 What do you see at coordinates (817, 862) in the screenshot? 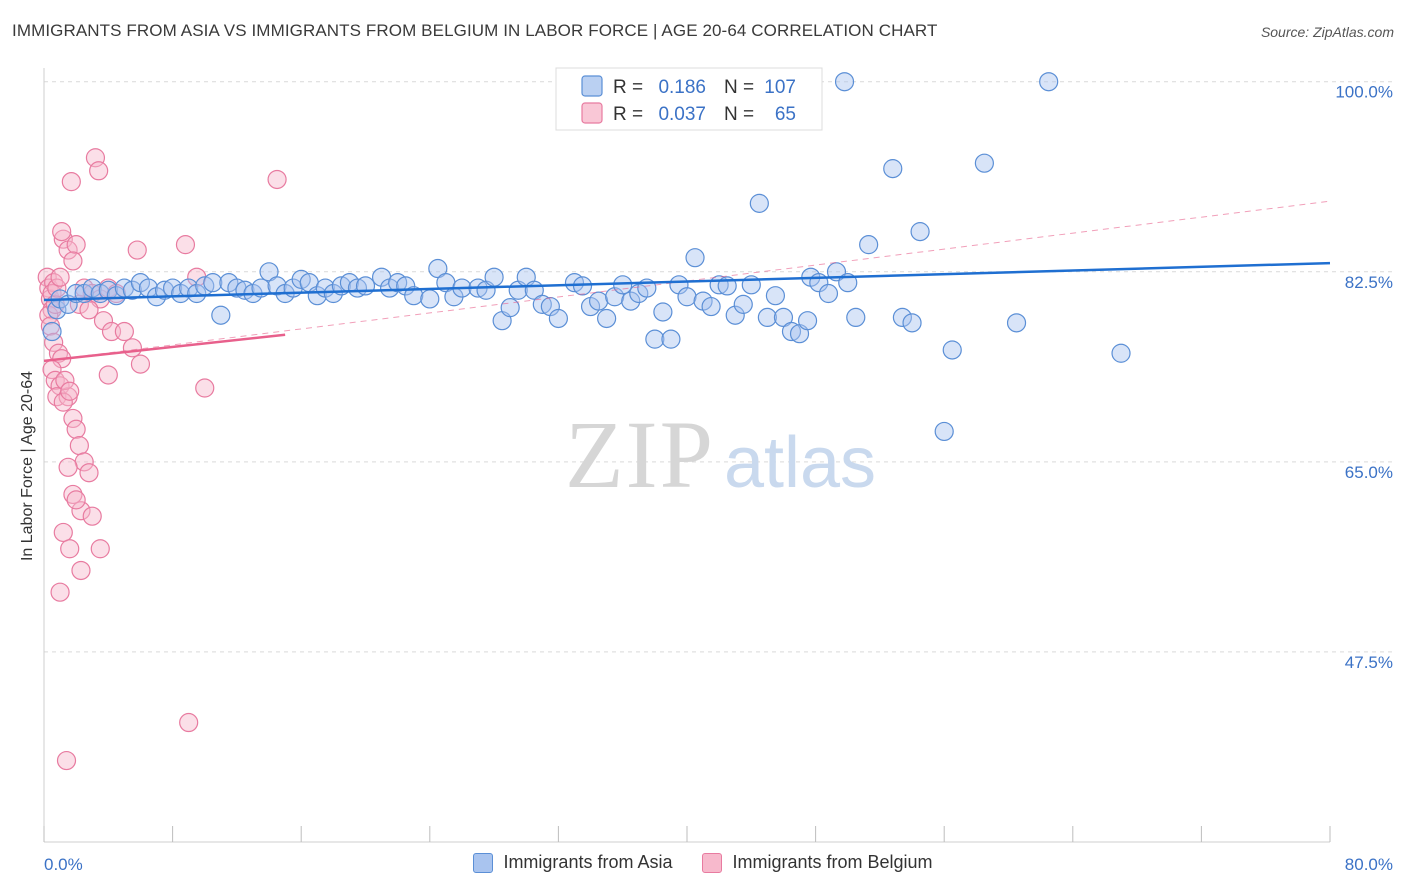
I see `legend-item-belgium: Immigrants from Belgium` at bounding box center [817, 862].